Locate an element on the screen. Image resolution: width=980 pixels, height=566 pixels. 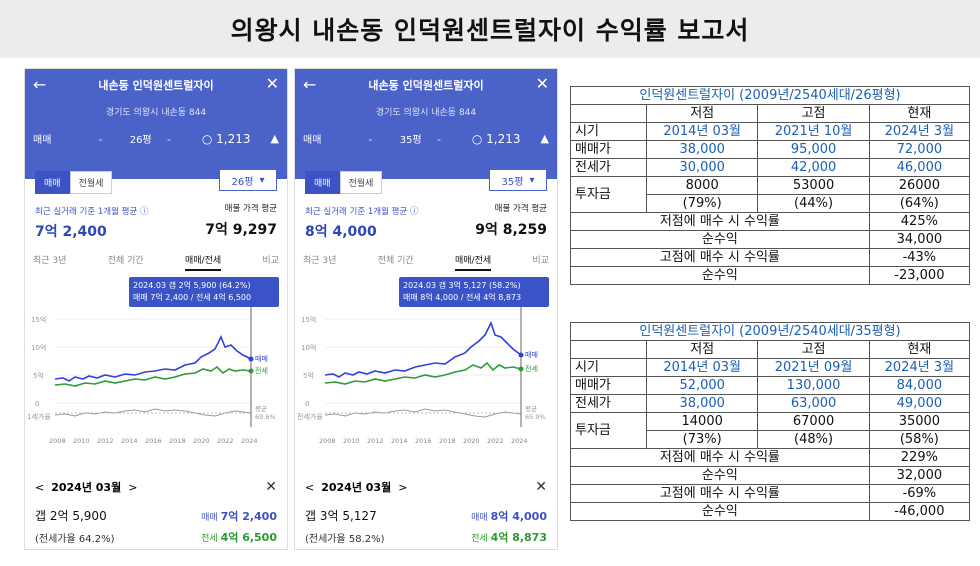
x-label: 2018 is located at coordinates (447, 441).